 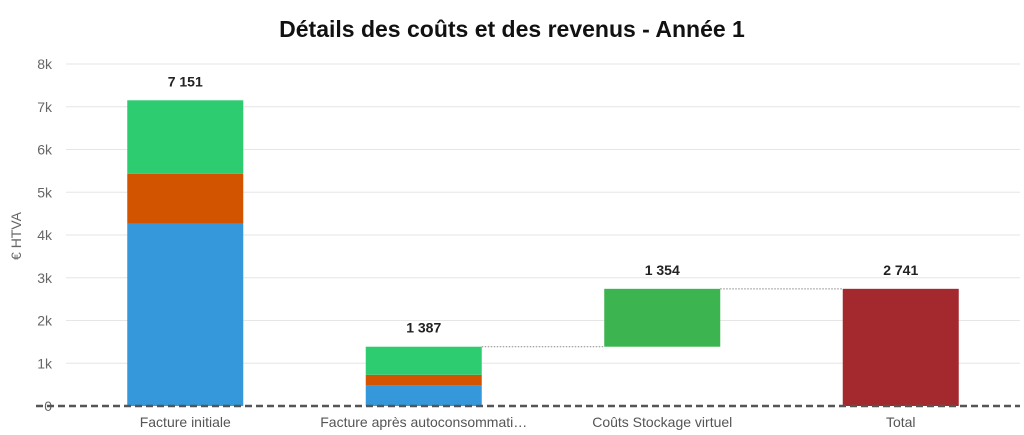 What do you see at coordinates (900, 270) in the screenshot?
I see `data-label: 2 741` at bounding box center [900, 270].